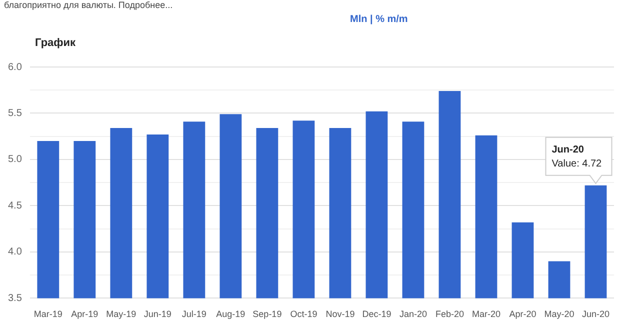 The width and height of the screenshot is (620, 323). Describe the element at coordinates (15, 160) in the screenshot. I see `y-tick-label: 5.0` at that location.